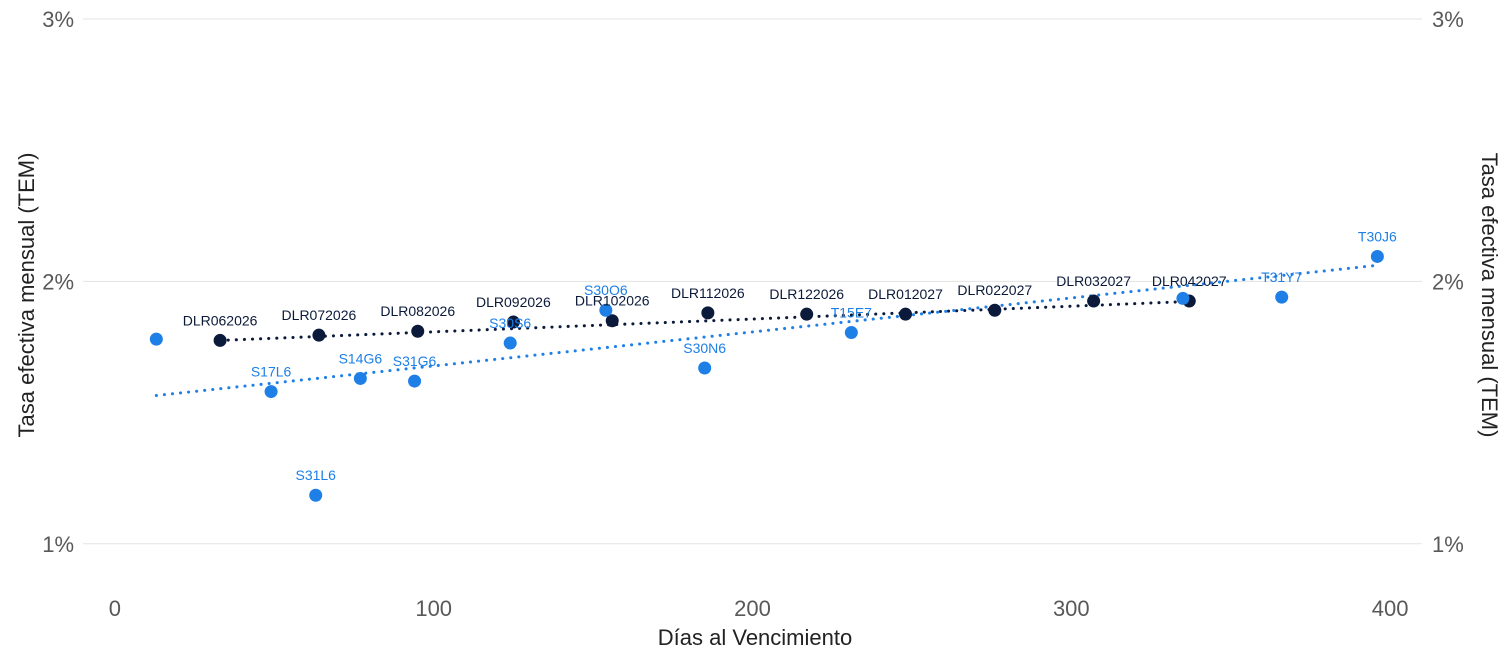 This screenshot has height=648, width=1502. What do you see at coordinates (26, 295) in the screenshot?
I see `y-axis-title-left: Tasa efectiva mensual (TEM)` at bounding box center [26, 295].